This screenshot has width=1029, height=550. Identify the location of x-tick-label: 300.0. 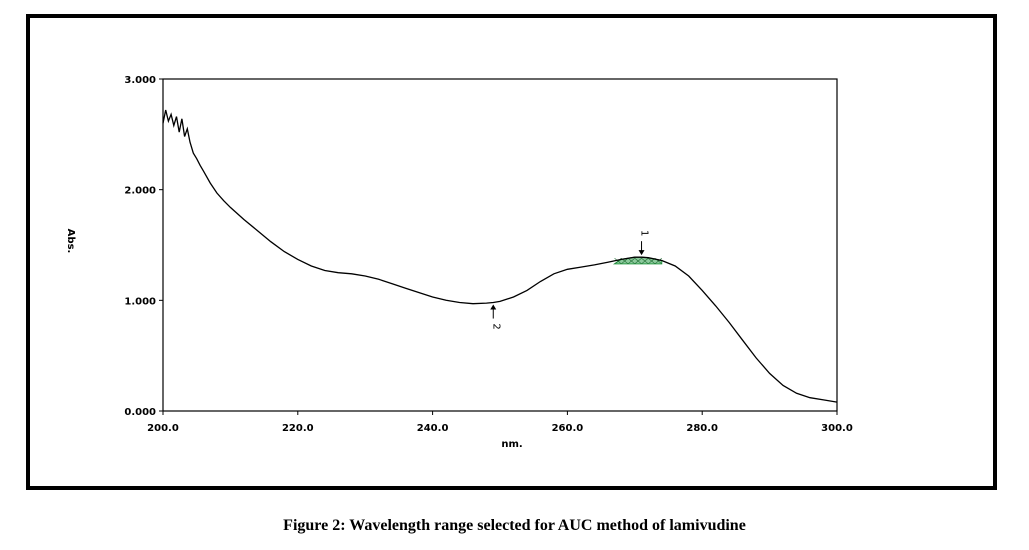
(837, 428).